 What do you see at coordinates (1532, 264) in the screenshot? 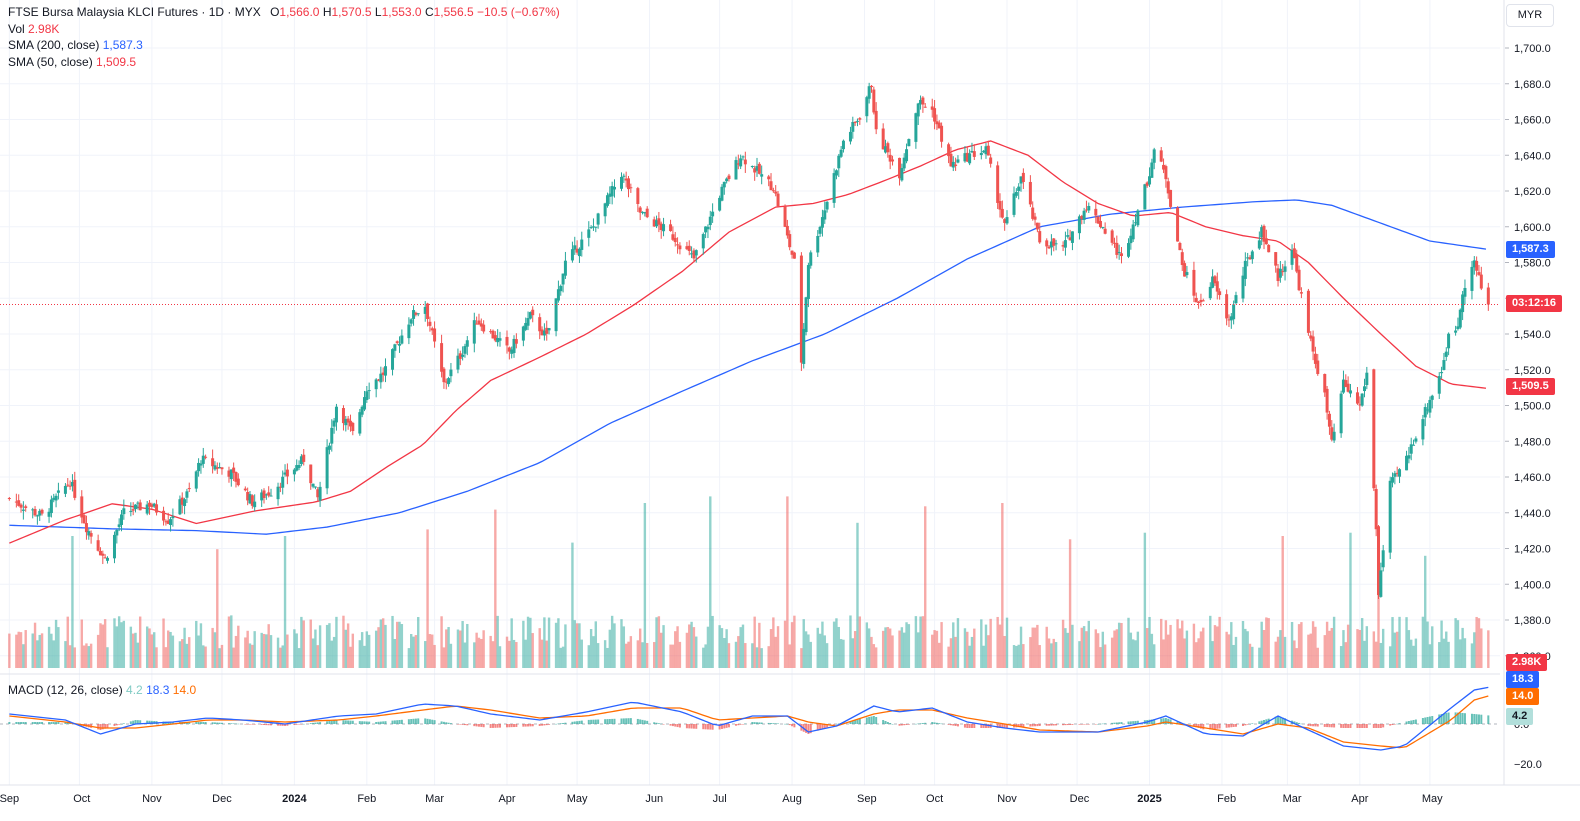
I see `price-tick-label: 1,580.0` at bounding box center [1532, 264].